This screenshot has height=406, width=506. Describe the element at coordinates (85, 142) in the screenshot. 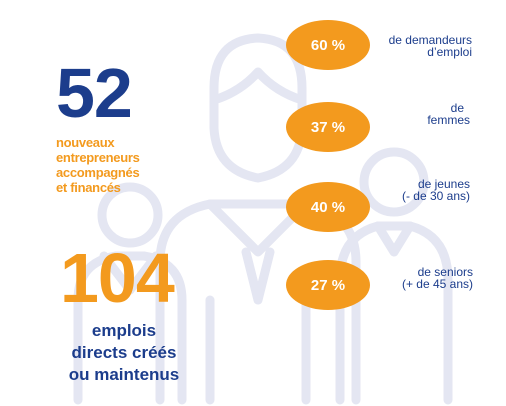

I see `stat-entrepreneurs-line: nouveaux` at that location.